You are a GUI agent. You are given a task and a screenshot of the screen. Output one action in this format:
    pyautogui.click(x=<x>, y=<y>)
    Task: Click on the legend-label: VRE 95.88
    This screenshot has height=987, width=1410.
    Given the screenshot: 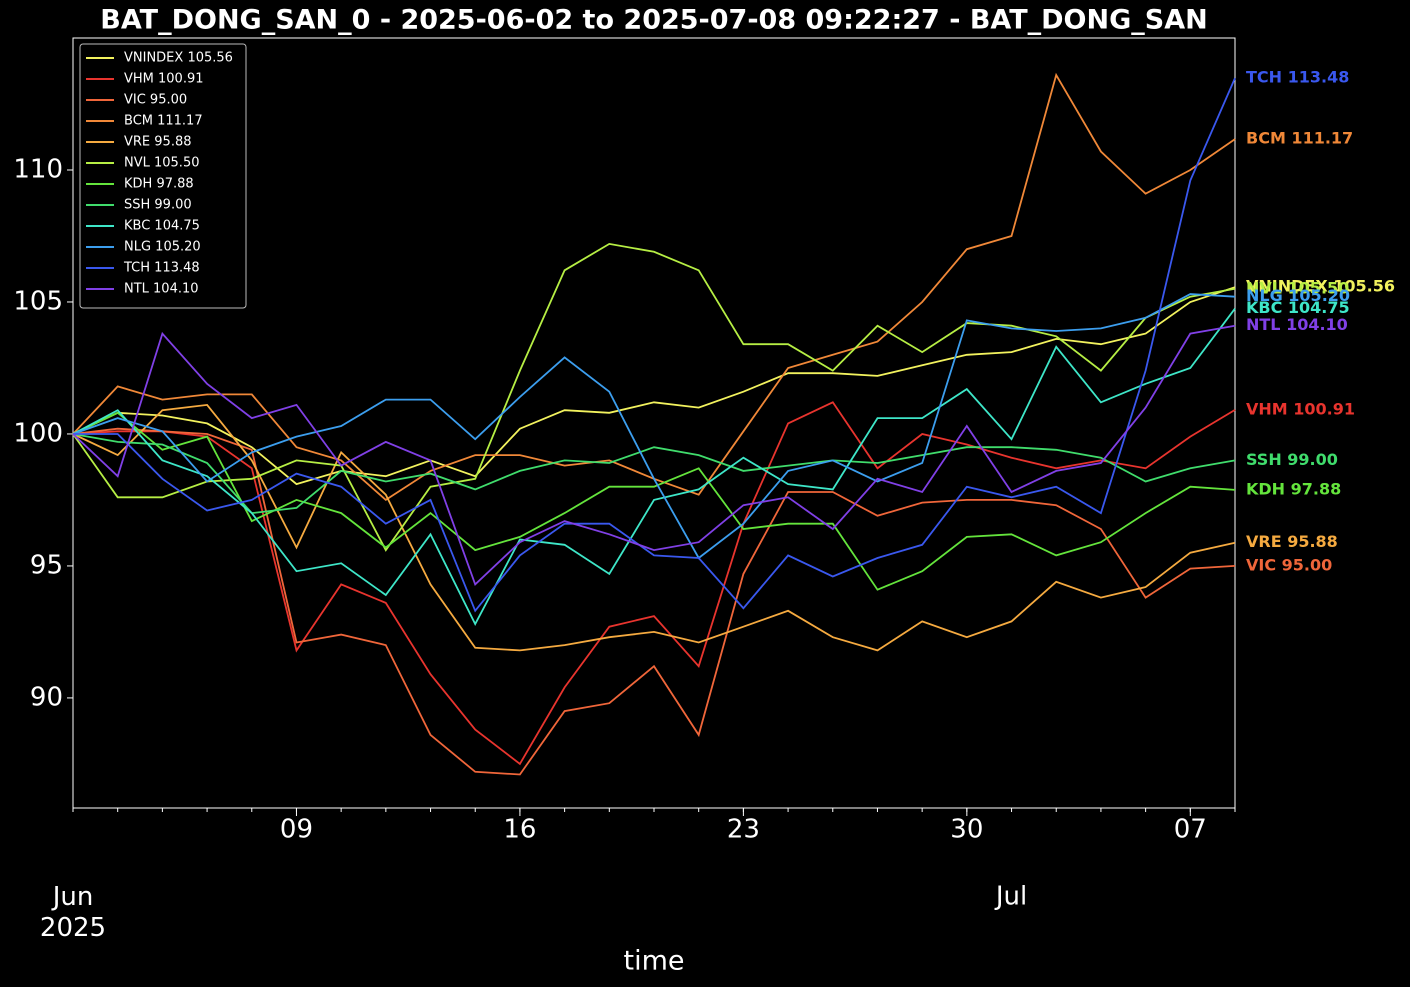 What is the action you would take?
    pyautogui.click(x=158, y=142)
    